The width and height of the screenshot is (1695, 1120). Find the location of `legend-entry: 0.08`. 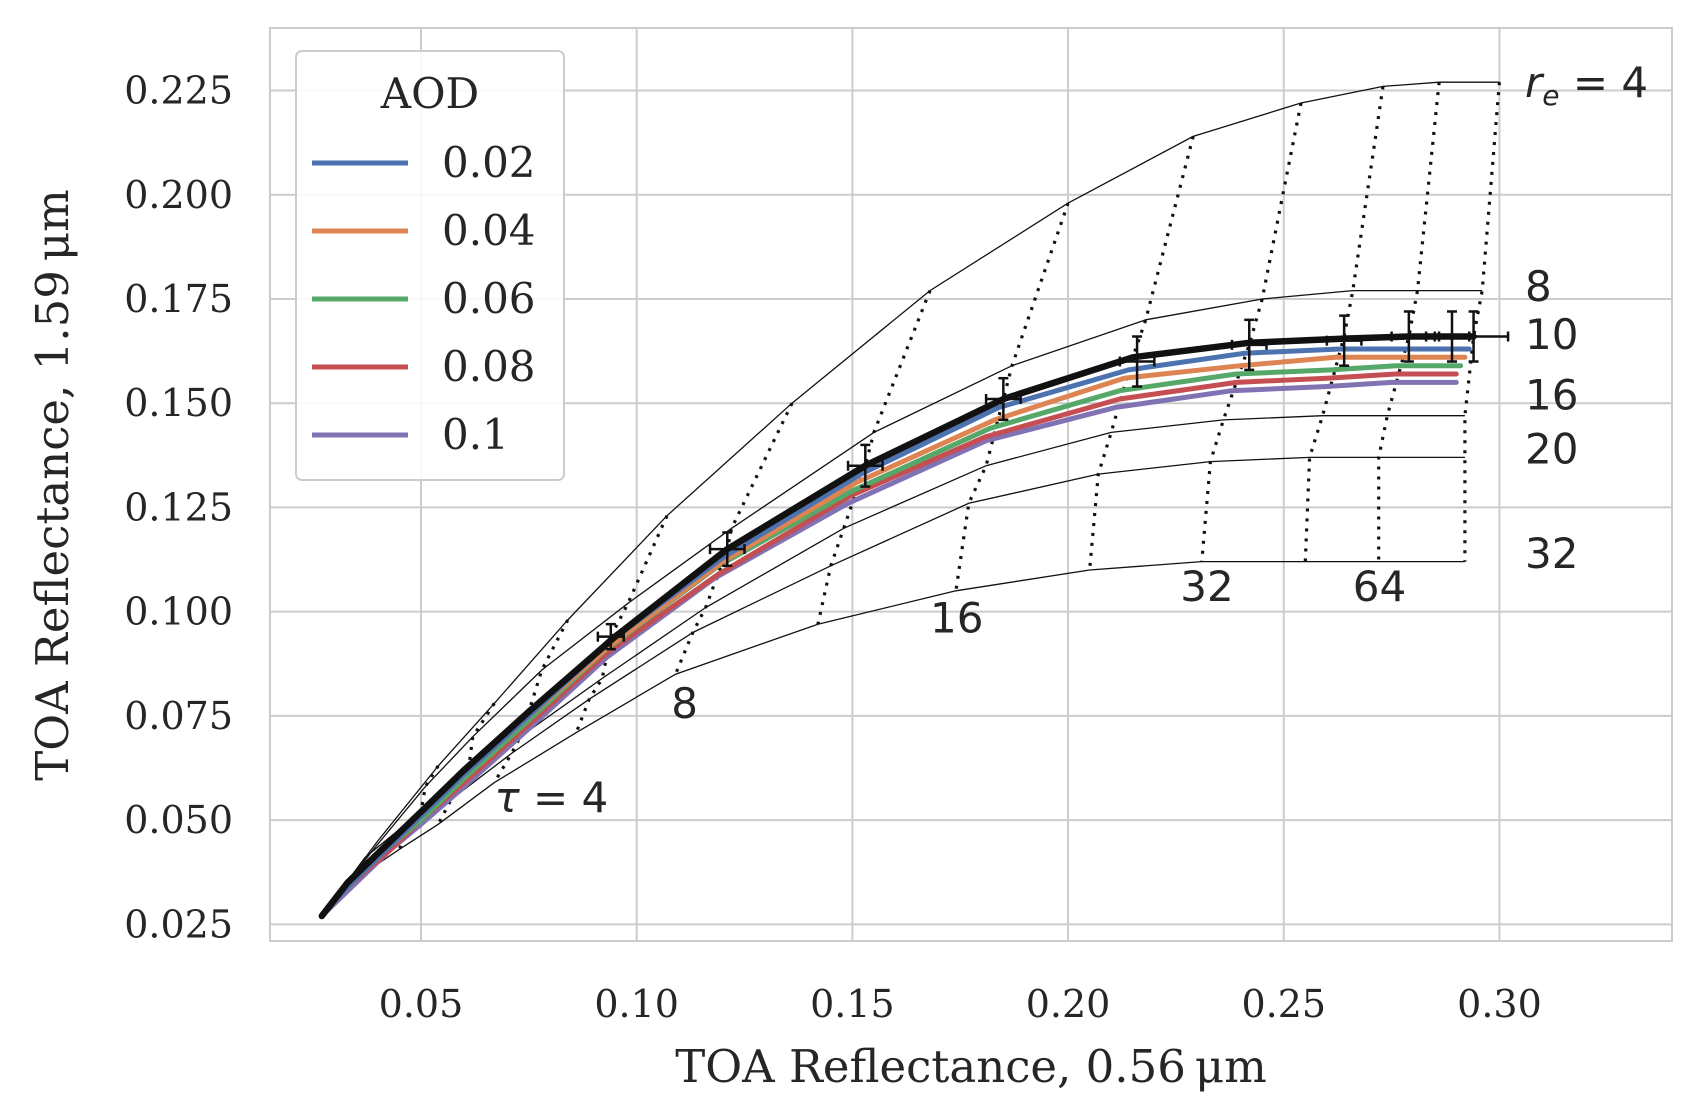

legend-entry: 0.08 is located at coordinates (424, 366).